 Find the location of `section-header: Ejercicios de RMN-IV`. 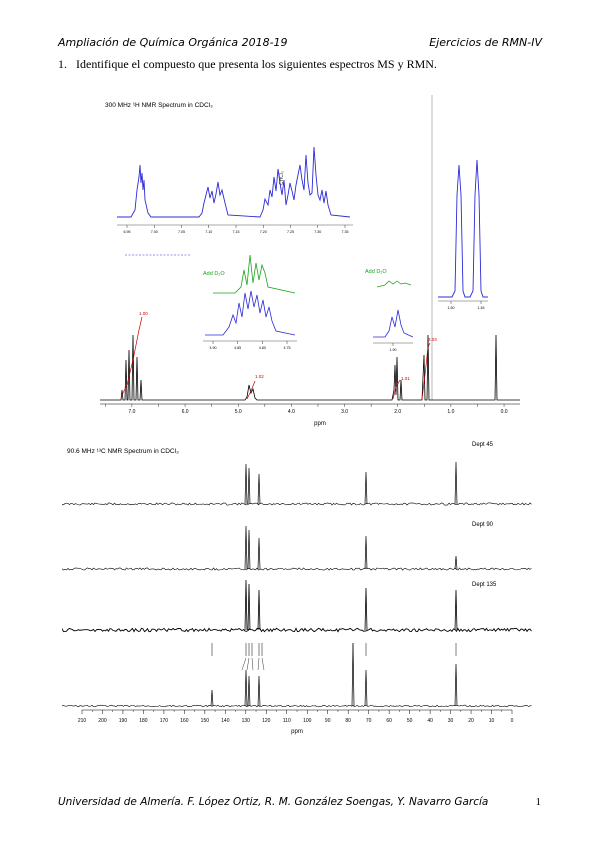

section-header: Ejercicios de RMN-IV is located at coordinates (485, 42).